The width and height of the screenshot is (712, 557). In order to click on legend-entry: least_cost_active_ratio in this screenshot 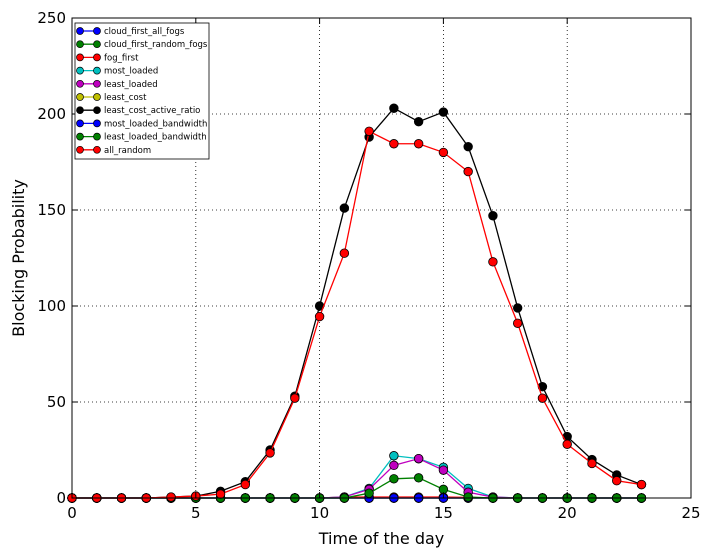, I will do `click(138, 111)`.